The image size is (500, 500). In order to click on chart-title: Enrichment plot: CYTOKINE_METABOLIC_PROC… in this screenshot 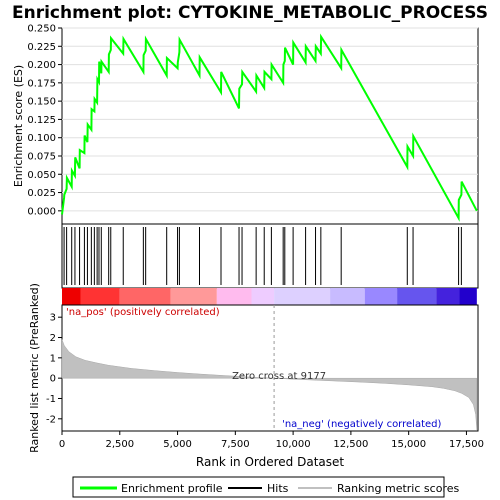, I will do `click(250, 13)`.